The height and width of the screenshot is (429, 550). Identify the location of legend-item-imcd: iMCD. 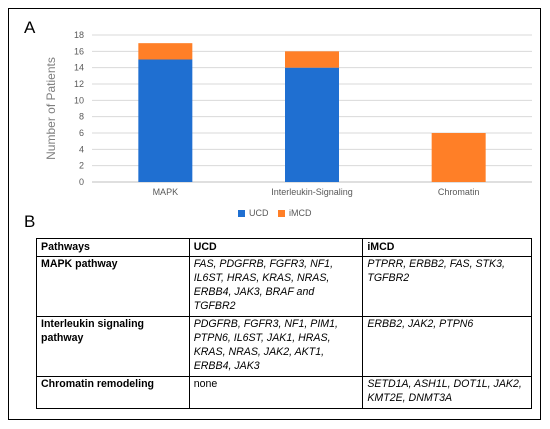
(295, 213).